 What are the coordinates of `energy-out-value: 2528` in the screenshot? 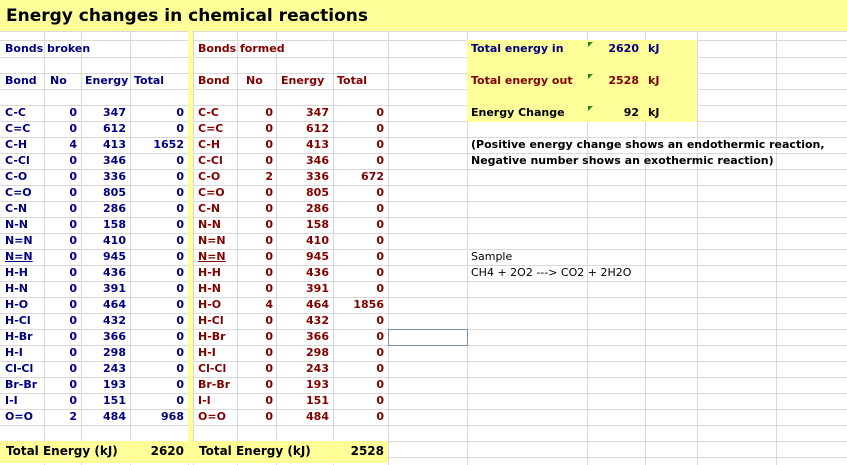 It's located at (623, 80).